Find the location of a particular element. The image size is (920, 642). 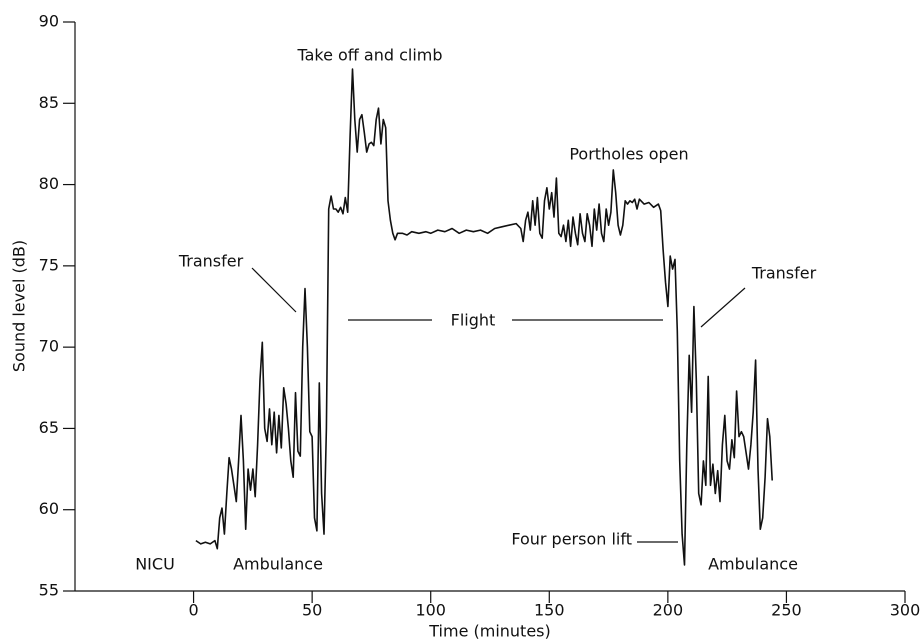

annotation: Four person lift is located at coordinates (571, 539).